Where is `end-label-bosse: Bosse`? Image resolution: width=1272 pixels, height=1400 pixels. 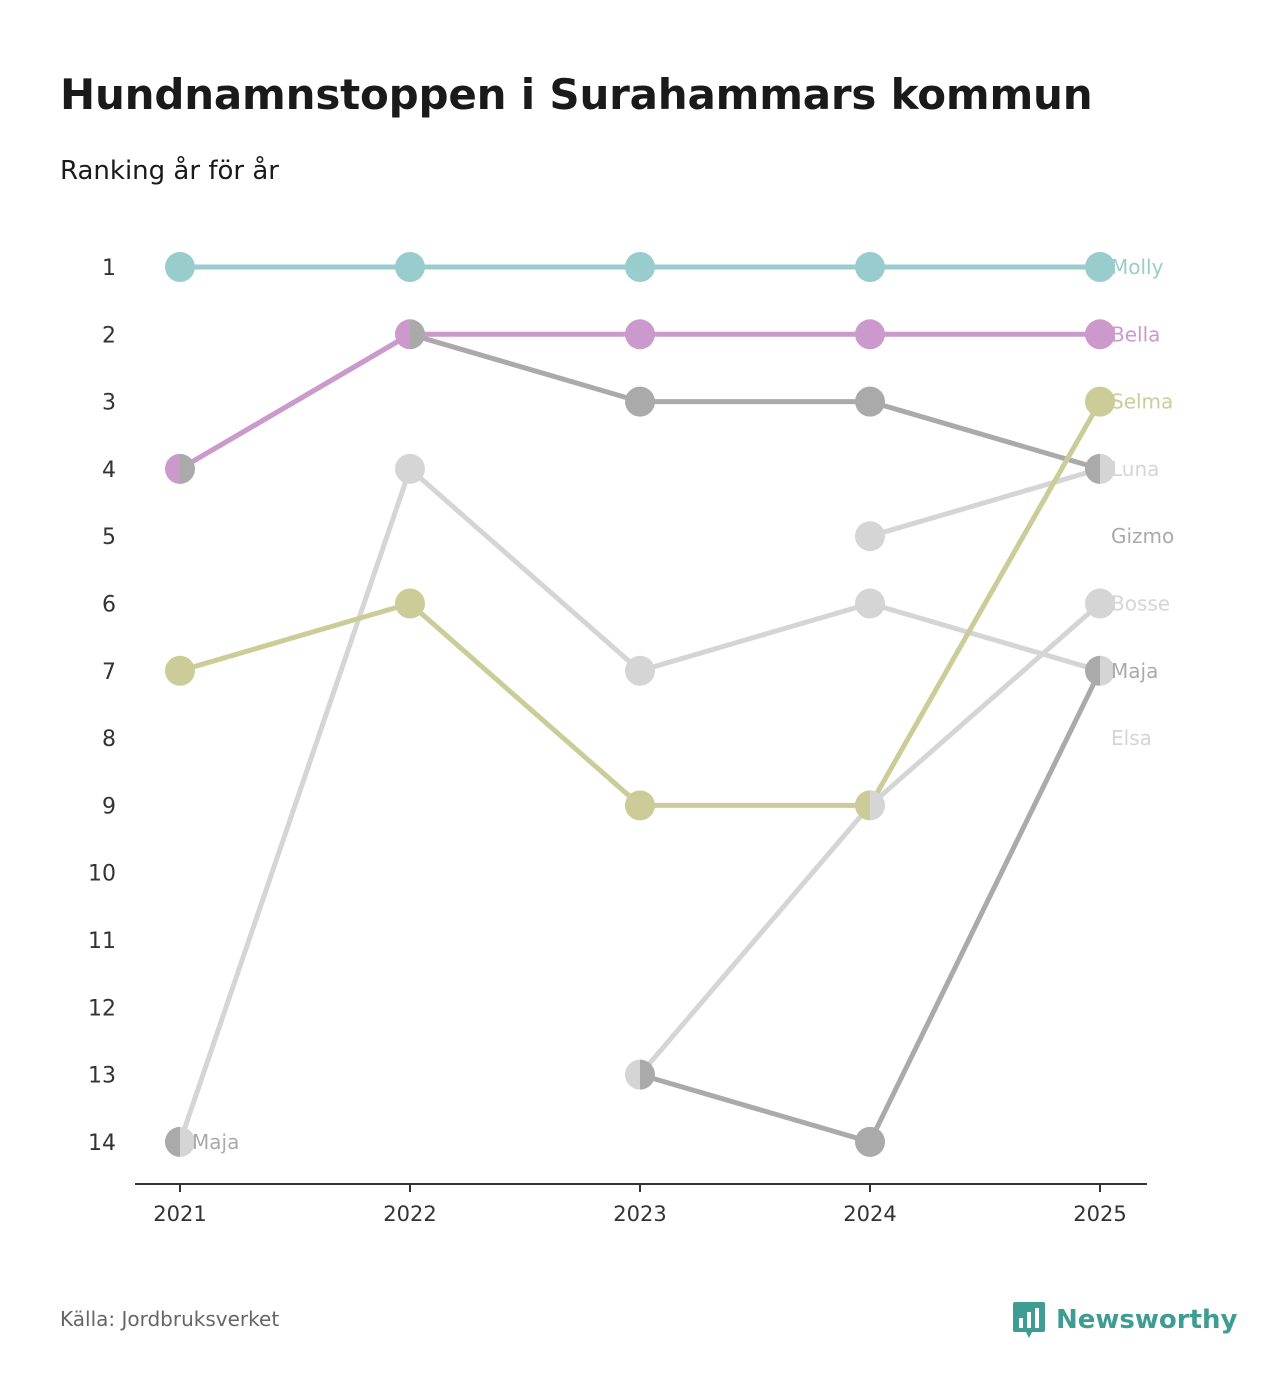
end-label-bosse: Bosse is located at coordinates (1140, 604).